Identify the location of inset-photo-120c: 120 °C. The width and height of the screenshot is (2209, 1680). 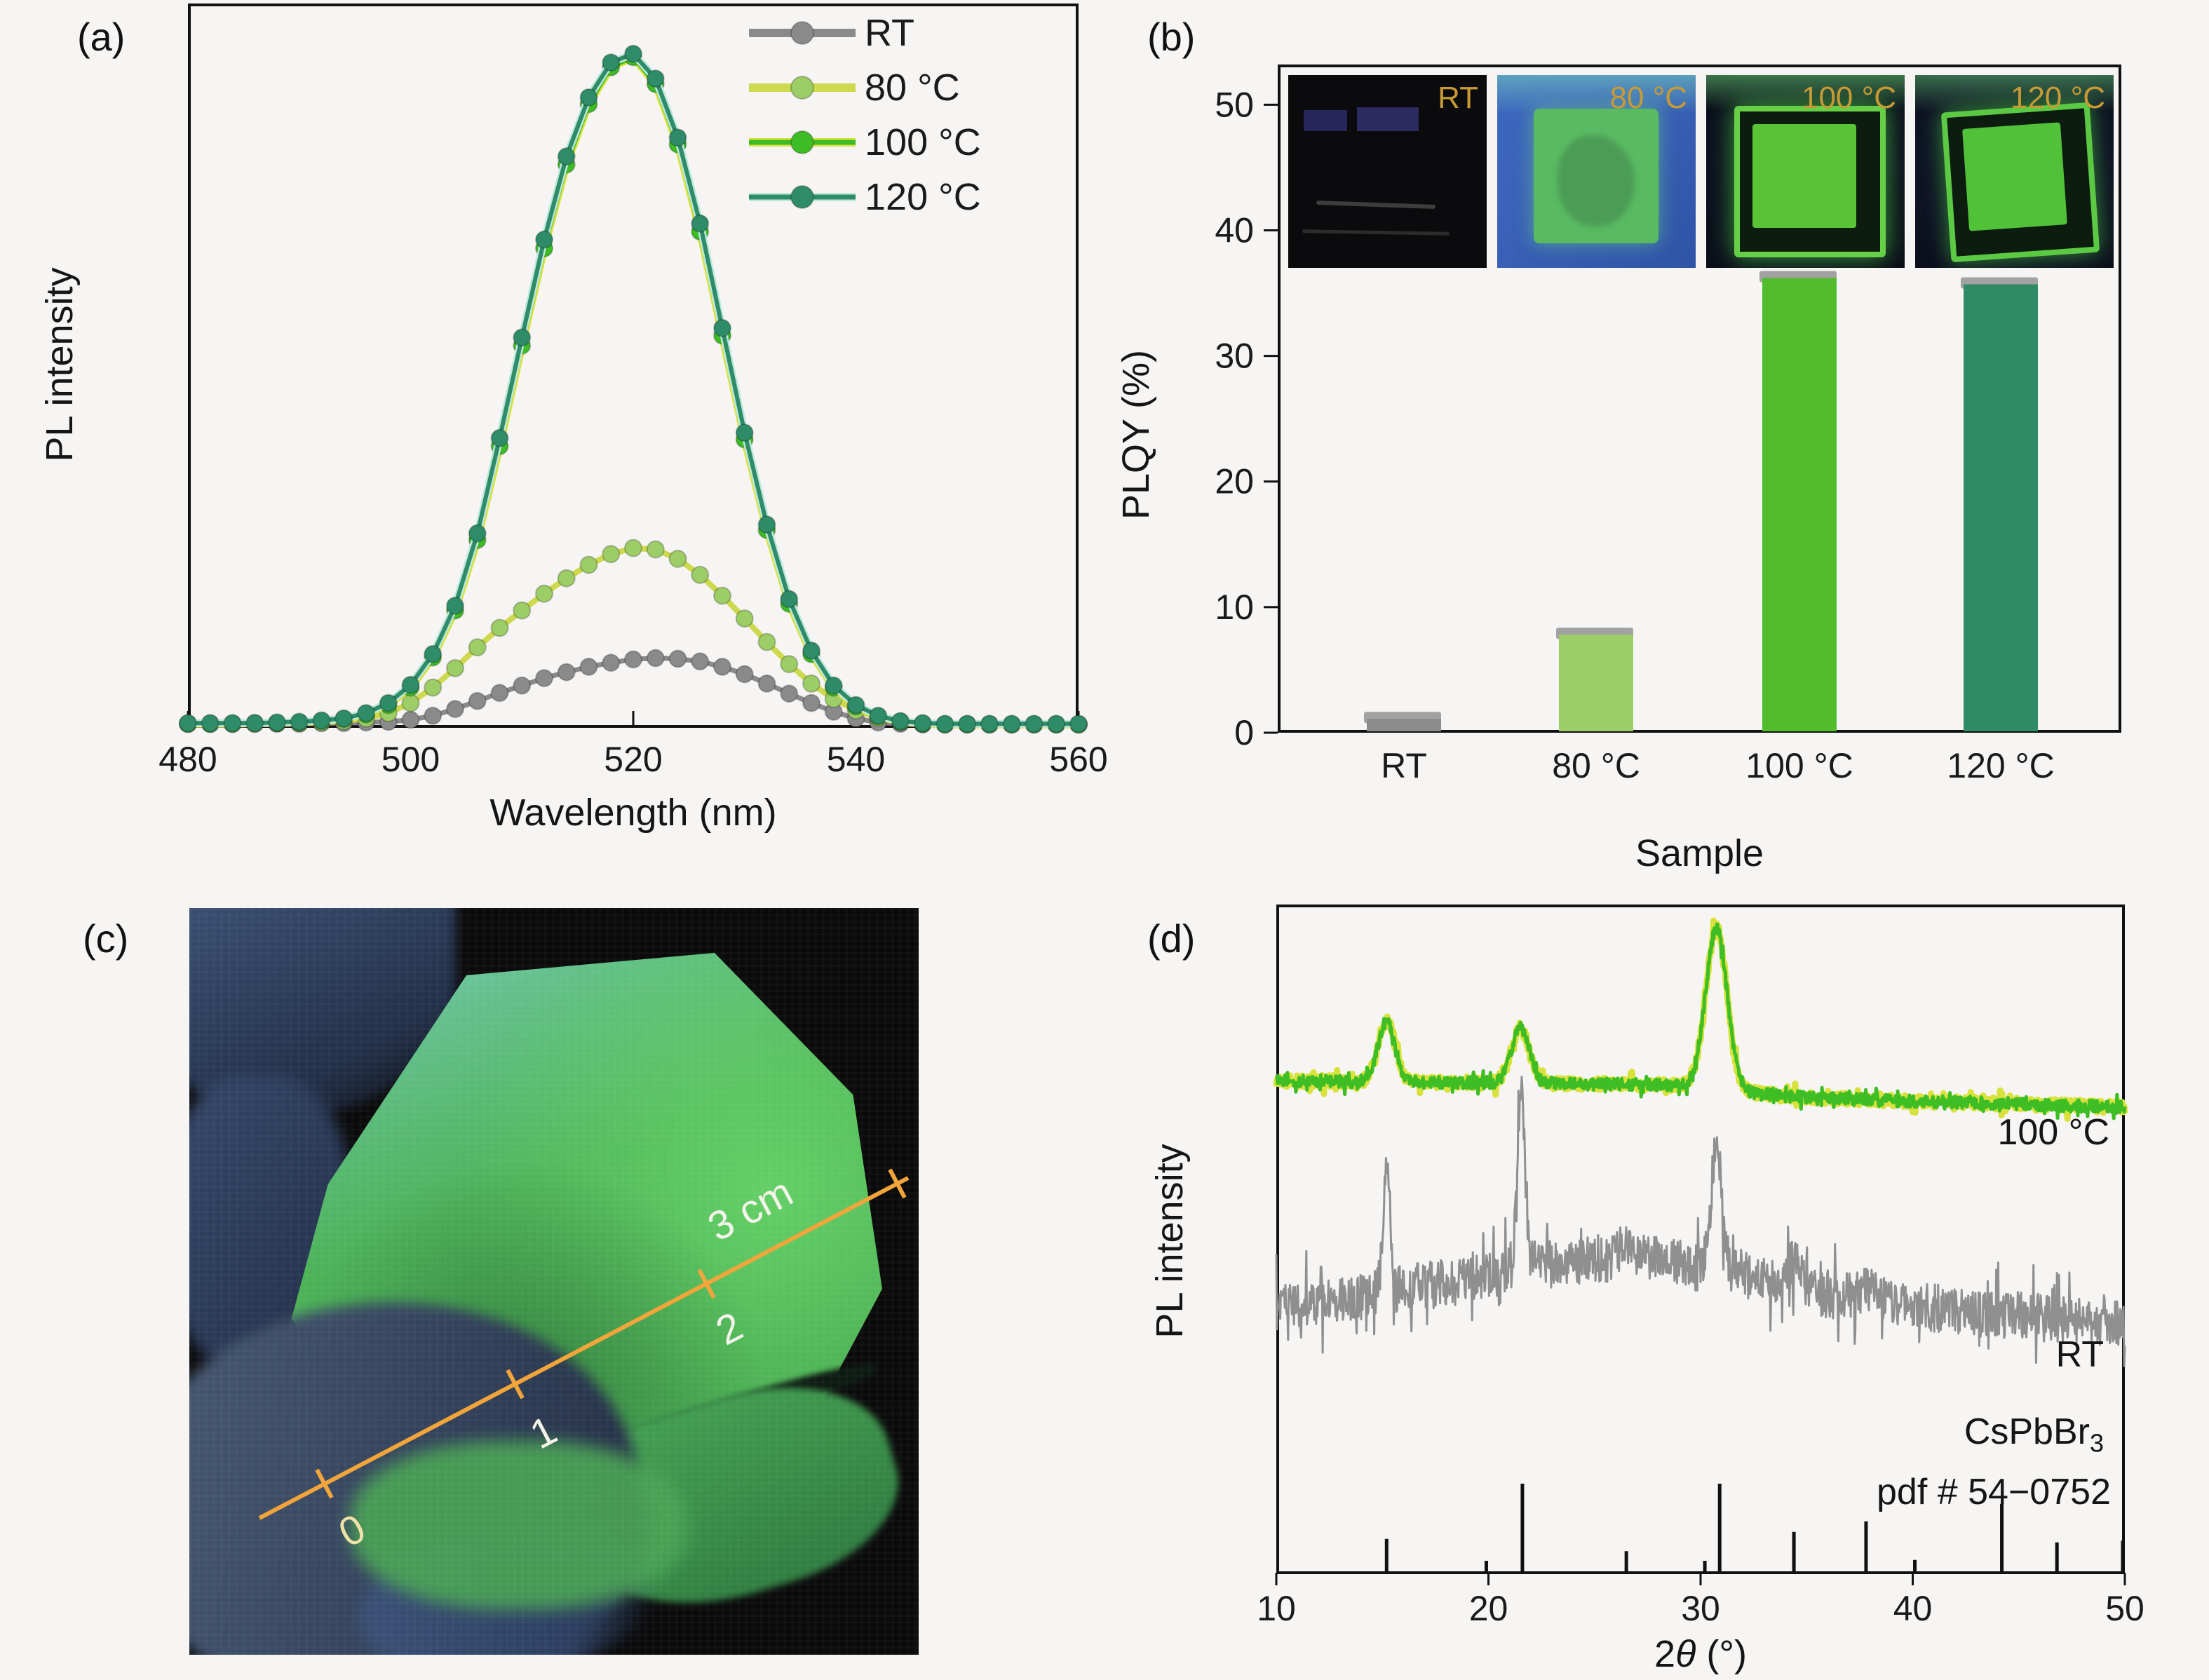
(2014, 171).